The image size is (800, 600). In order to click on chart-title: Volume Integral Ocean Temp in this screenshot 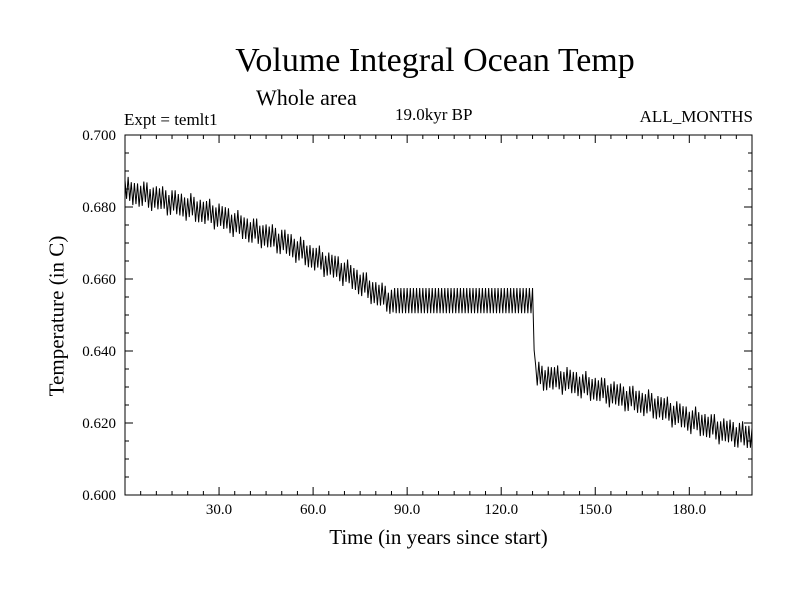, I will do `click(435, 60)`.